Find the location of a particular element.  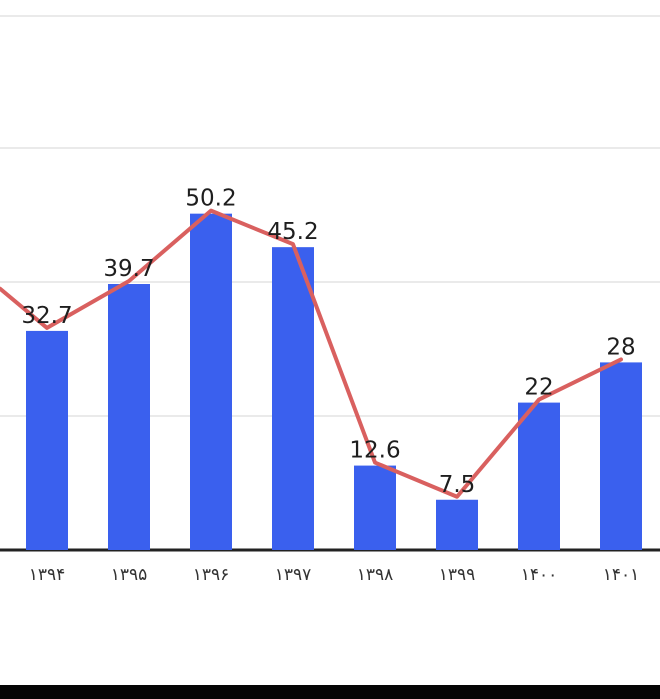

x-tick-label: ۱۳۹۴ is located at coordinates (47, 575).